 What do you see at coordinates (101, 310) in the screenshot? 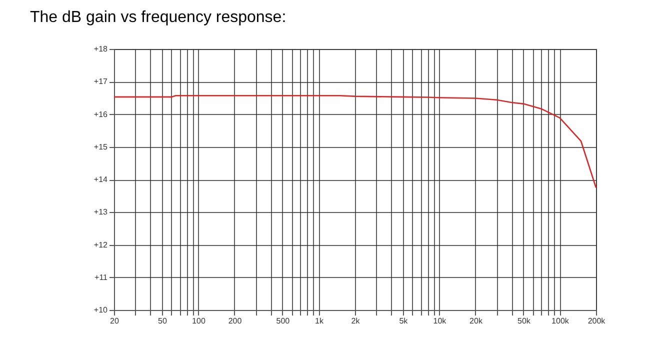
I see `y-tick-label: +10` at bounding box center [101, 310].